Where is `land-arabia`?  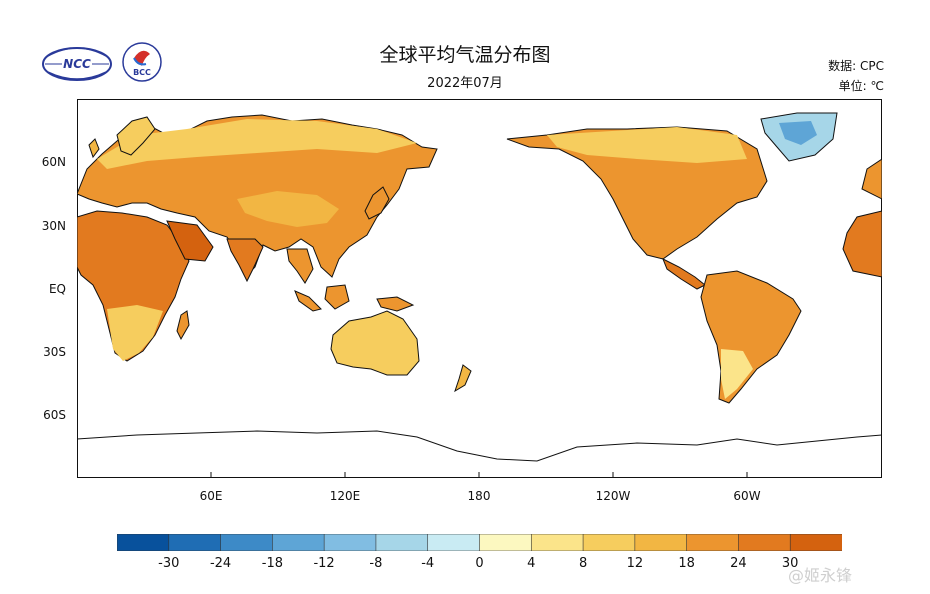 land-arabia is located at coordinates (190, 241).